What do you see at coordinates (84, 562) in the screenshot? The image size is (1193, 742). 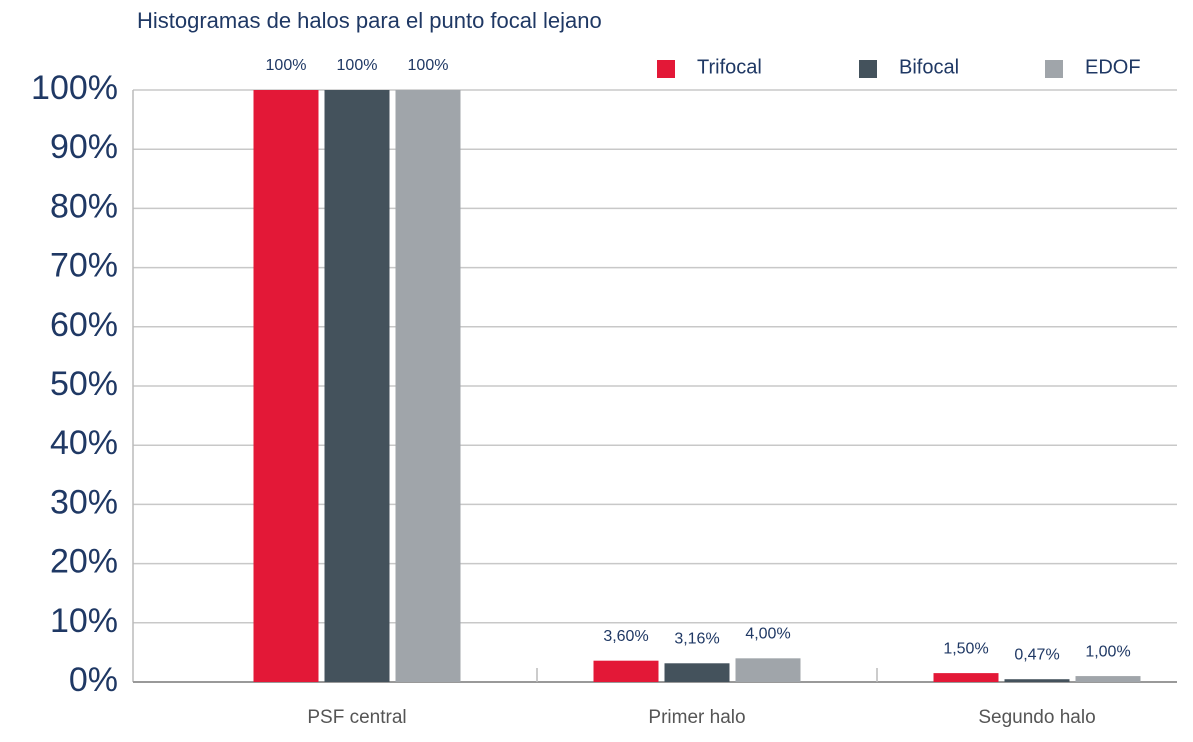 I see `y-tick-label: 20%` at bounding box center [84, 562].